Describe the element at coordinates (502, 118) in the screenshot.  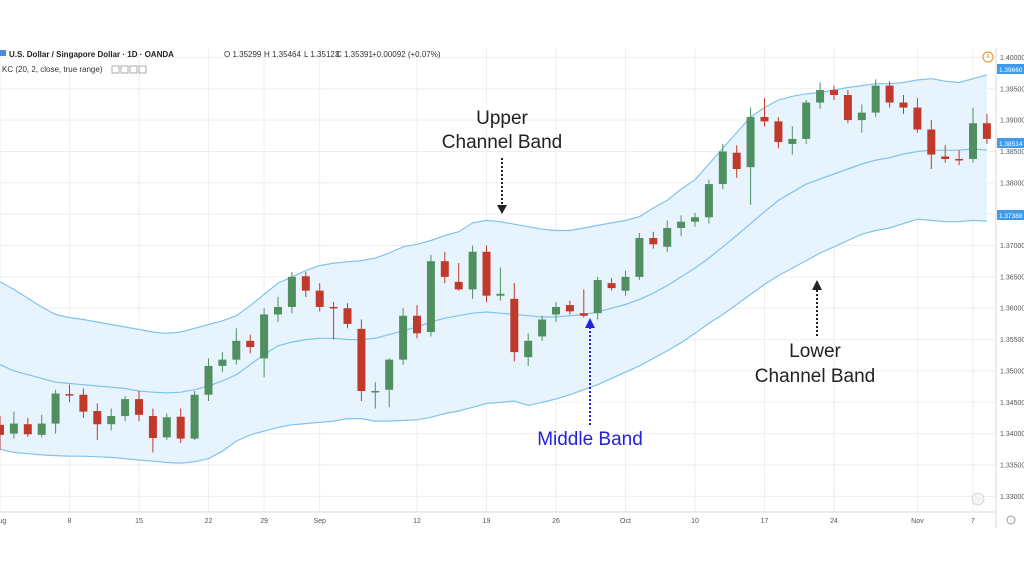
I see `upper-band-annotation-line1: Upper` at that location.